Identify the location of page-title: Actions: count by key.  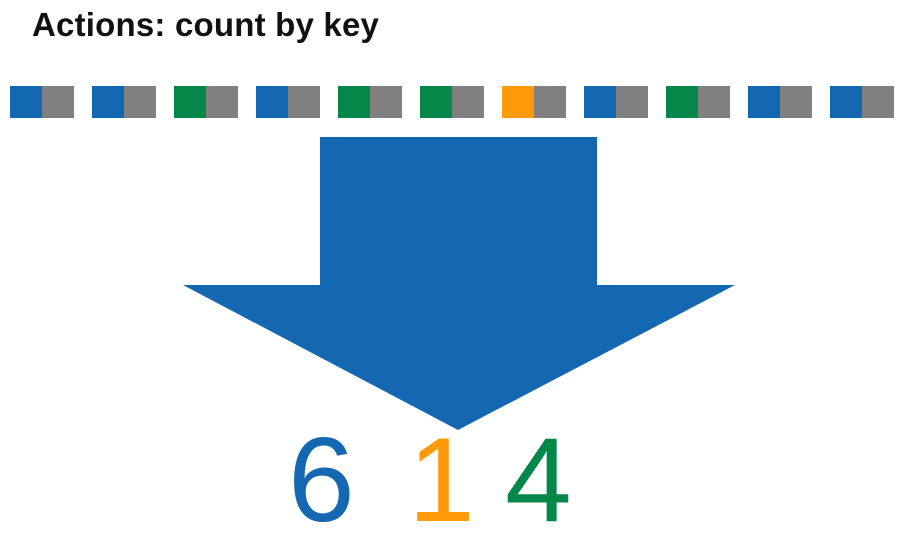
(206, 24).